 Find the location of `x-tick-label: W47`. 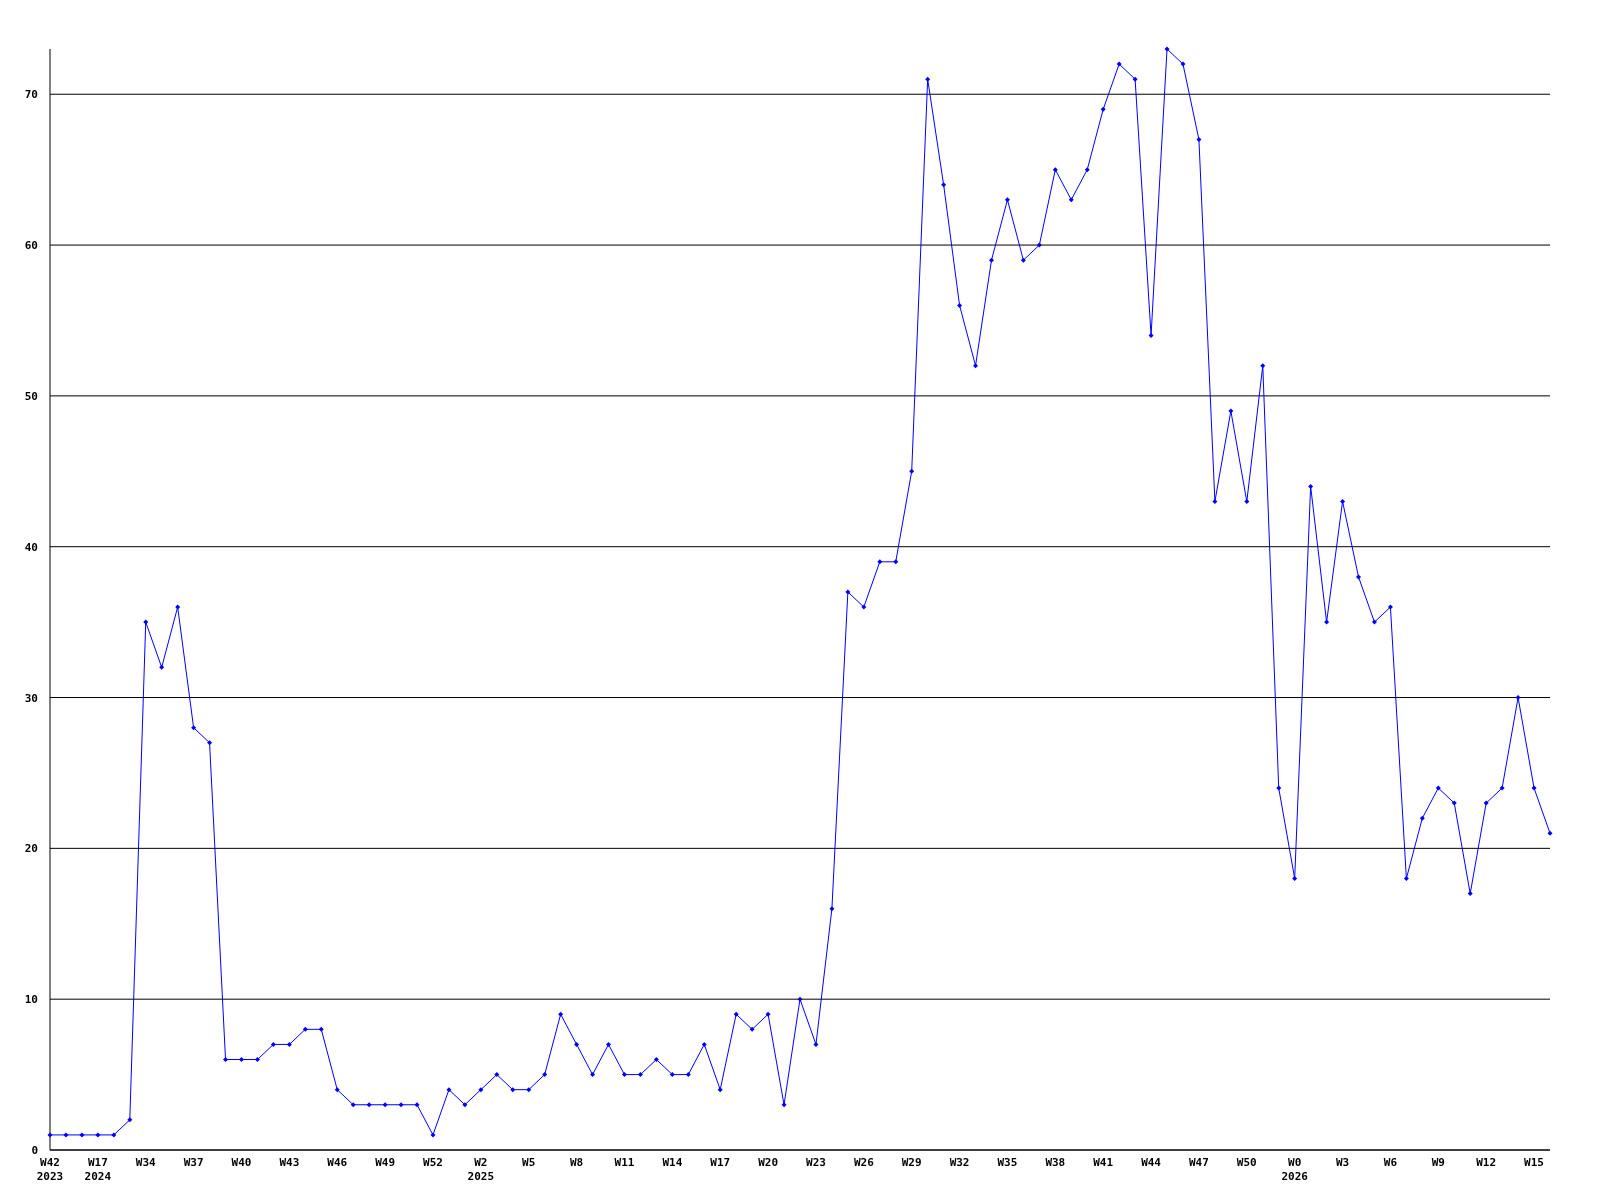

x-tick-label: W47 is located at coordinates (1199, 1162).